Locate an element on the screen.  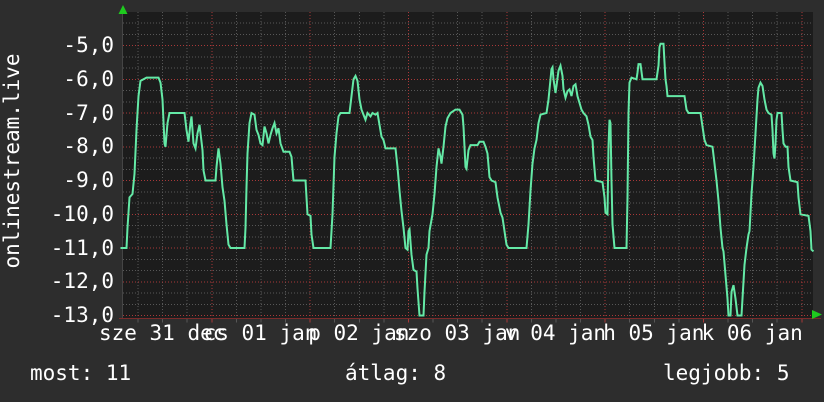
y-axis-tick-label: -11,0 is located at coordinates (82, 247).